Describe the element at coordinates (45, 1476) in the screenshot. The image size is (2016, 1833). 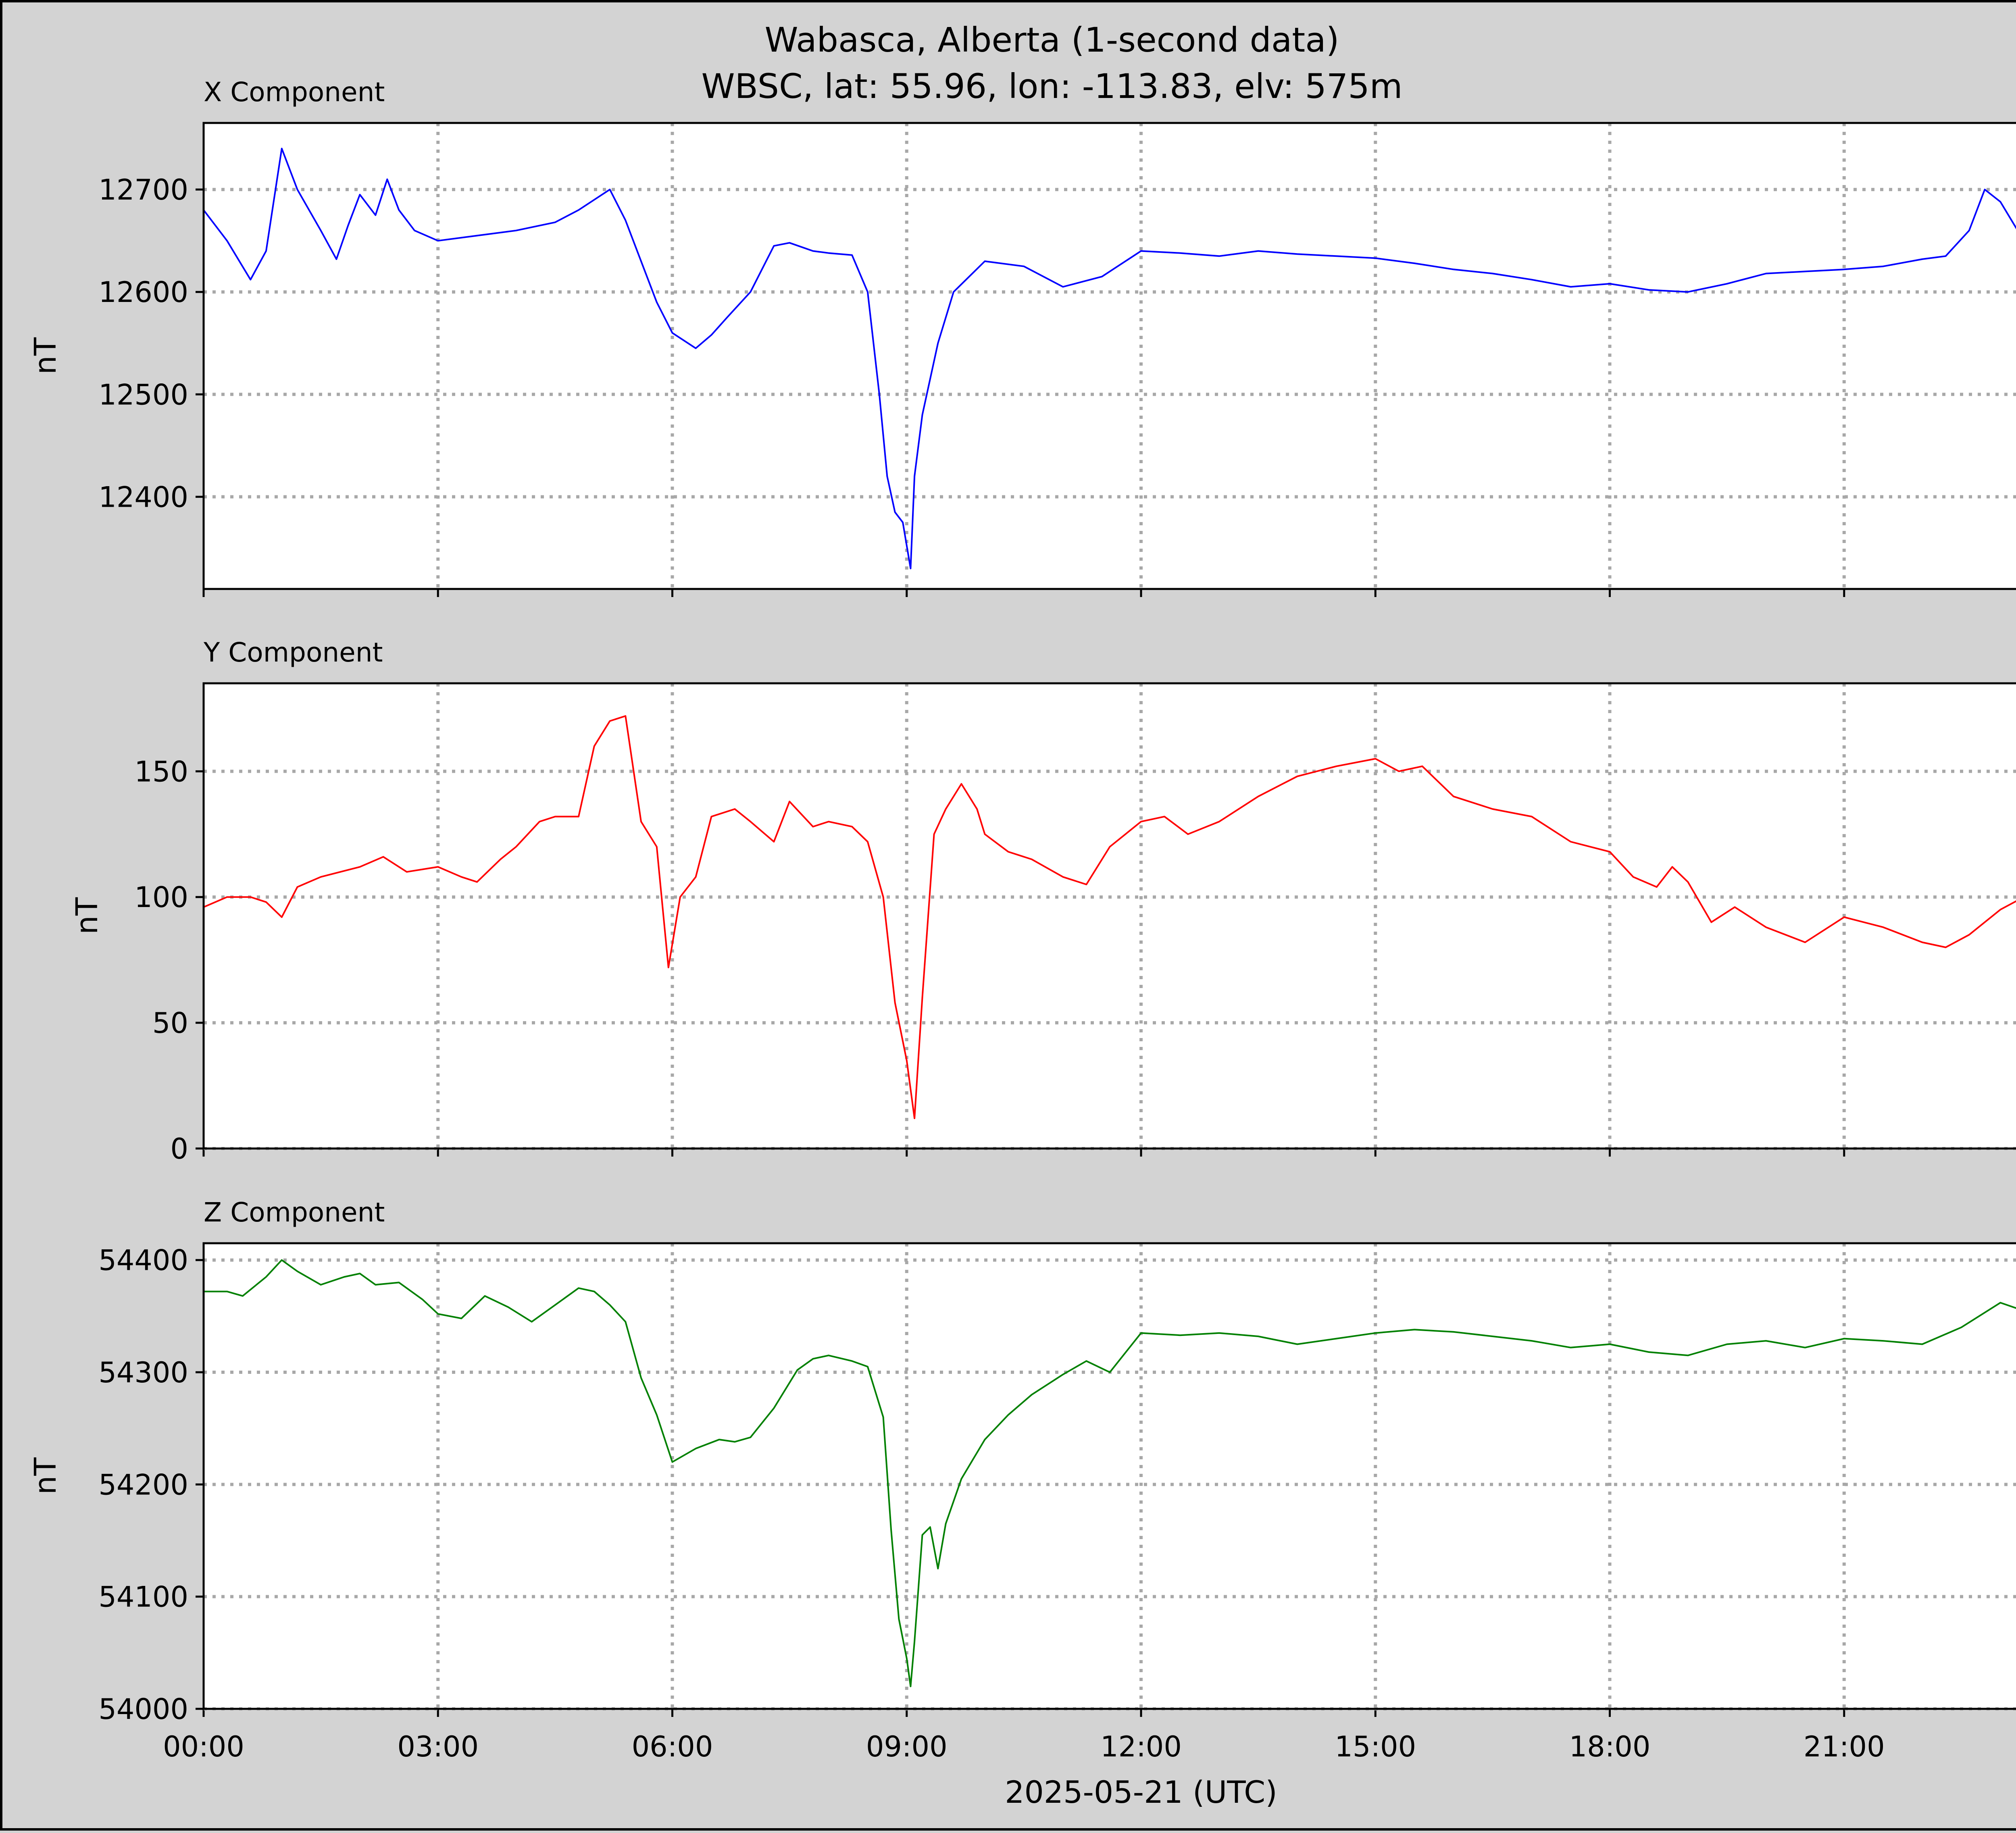
I see `y-axis-label-z: nT` at that location.